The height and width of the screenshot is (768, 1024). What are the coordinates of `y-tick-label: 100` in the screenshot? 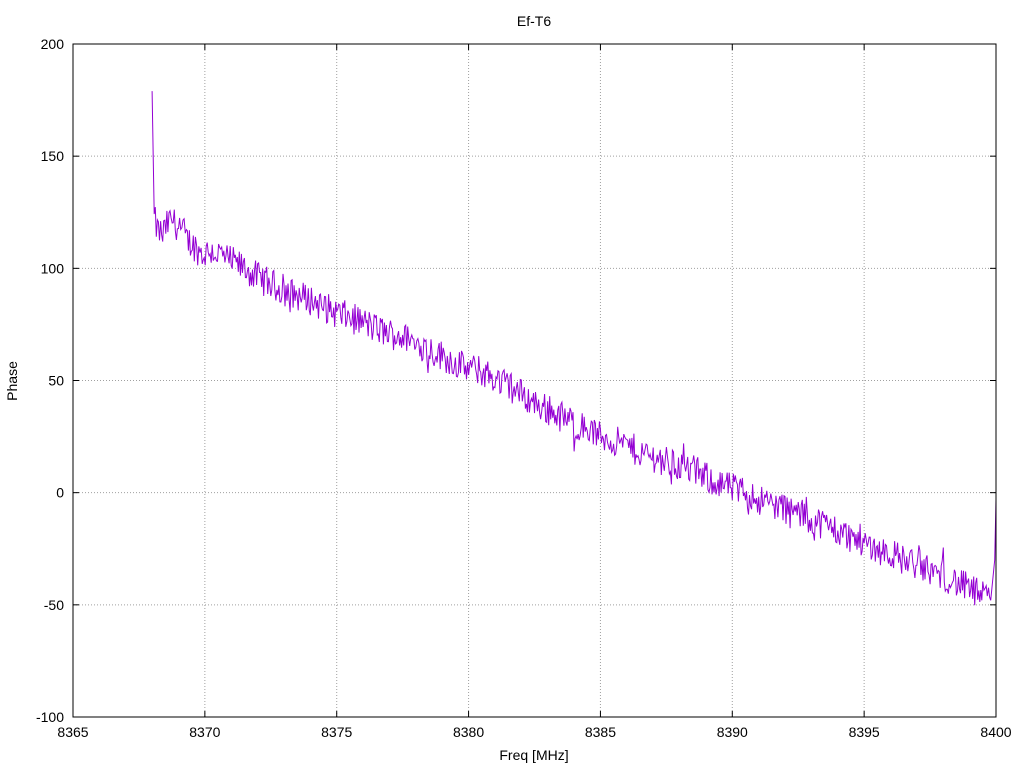 It's located at (53, 268).